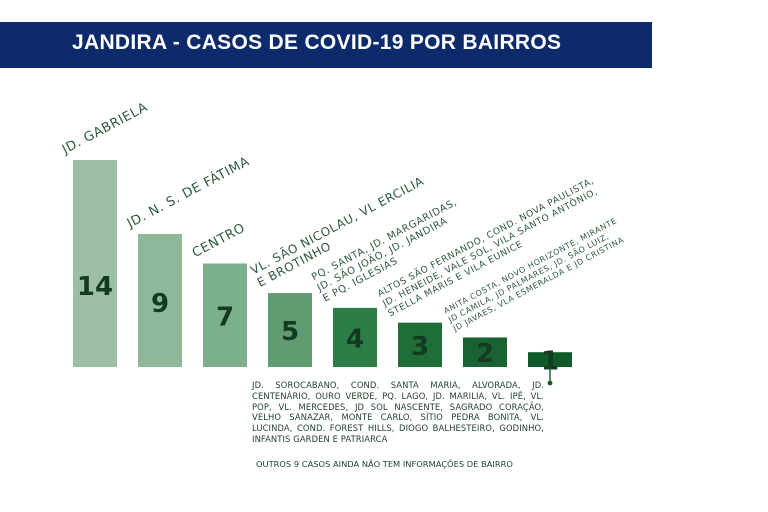 The height and width of the screenshot is (512, 768). I want to click on bar-value-label: 9, so click(160, 304).